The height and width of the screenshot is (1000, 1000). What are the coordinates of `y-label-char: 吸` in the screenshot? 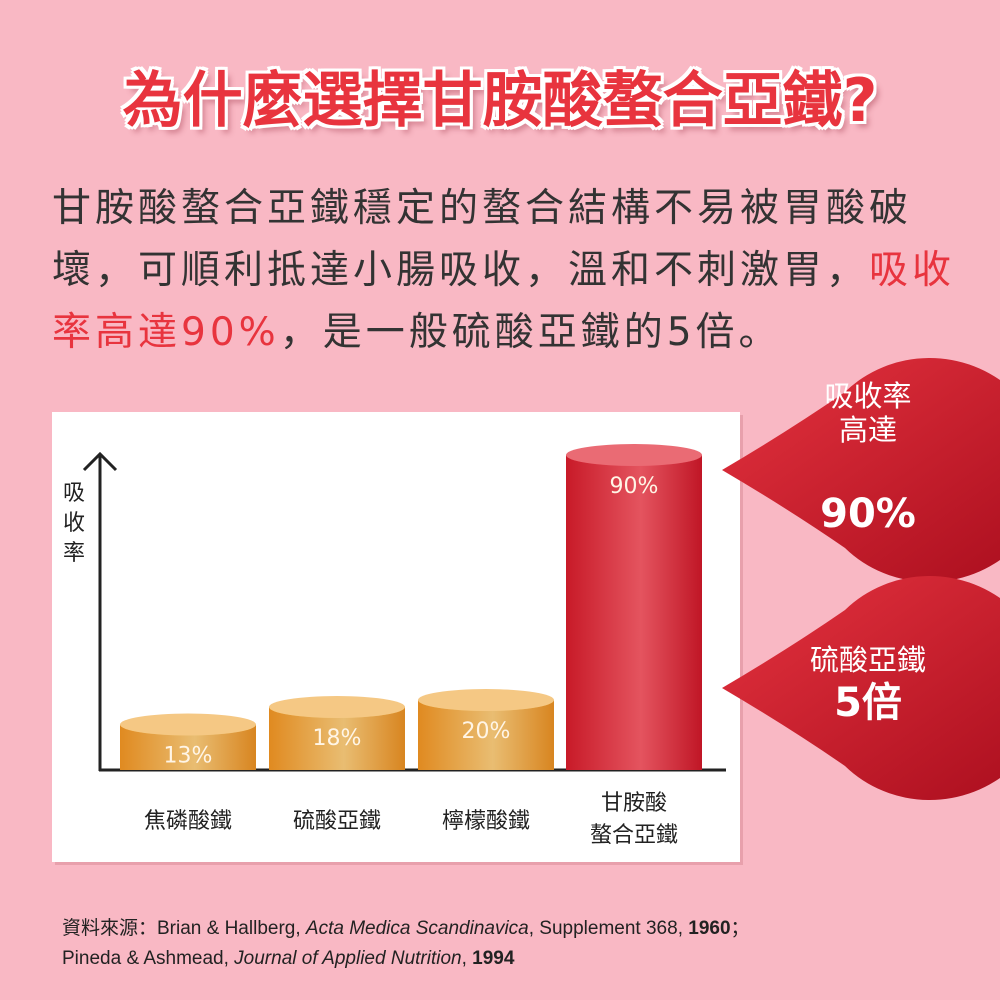 It's located at (74, 493).